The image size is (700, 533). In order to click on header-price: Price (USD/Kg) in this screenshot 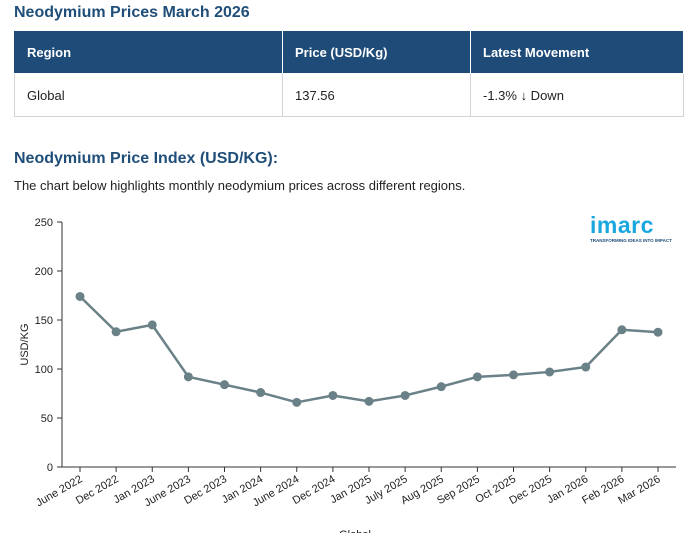, I will do `click(376, 52)`.